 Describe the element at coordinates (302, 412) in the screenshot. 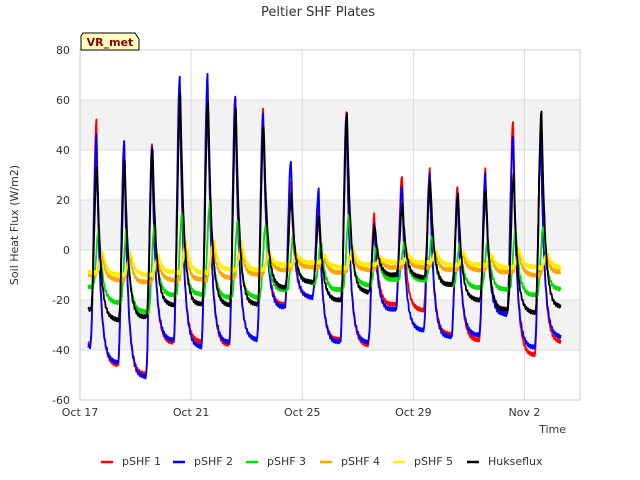

I see `x-tick-label: Oct 25` at that location.